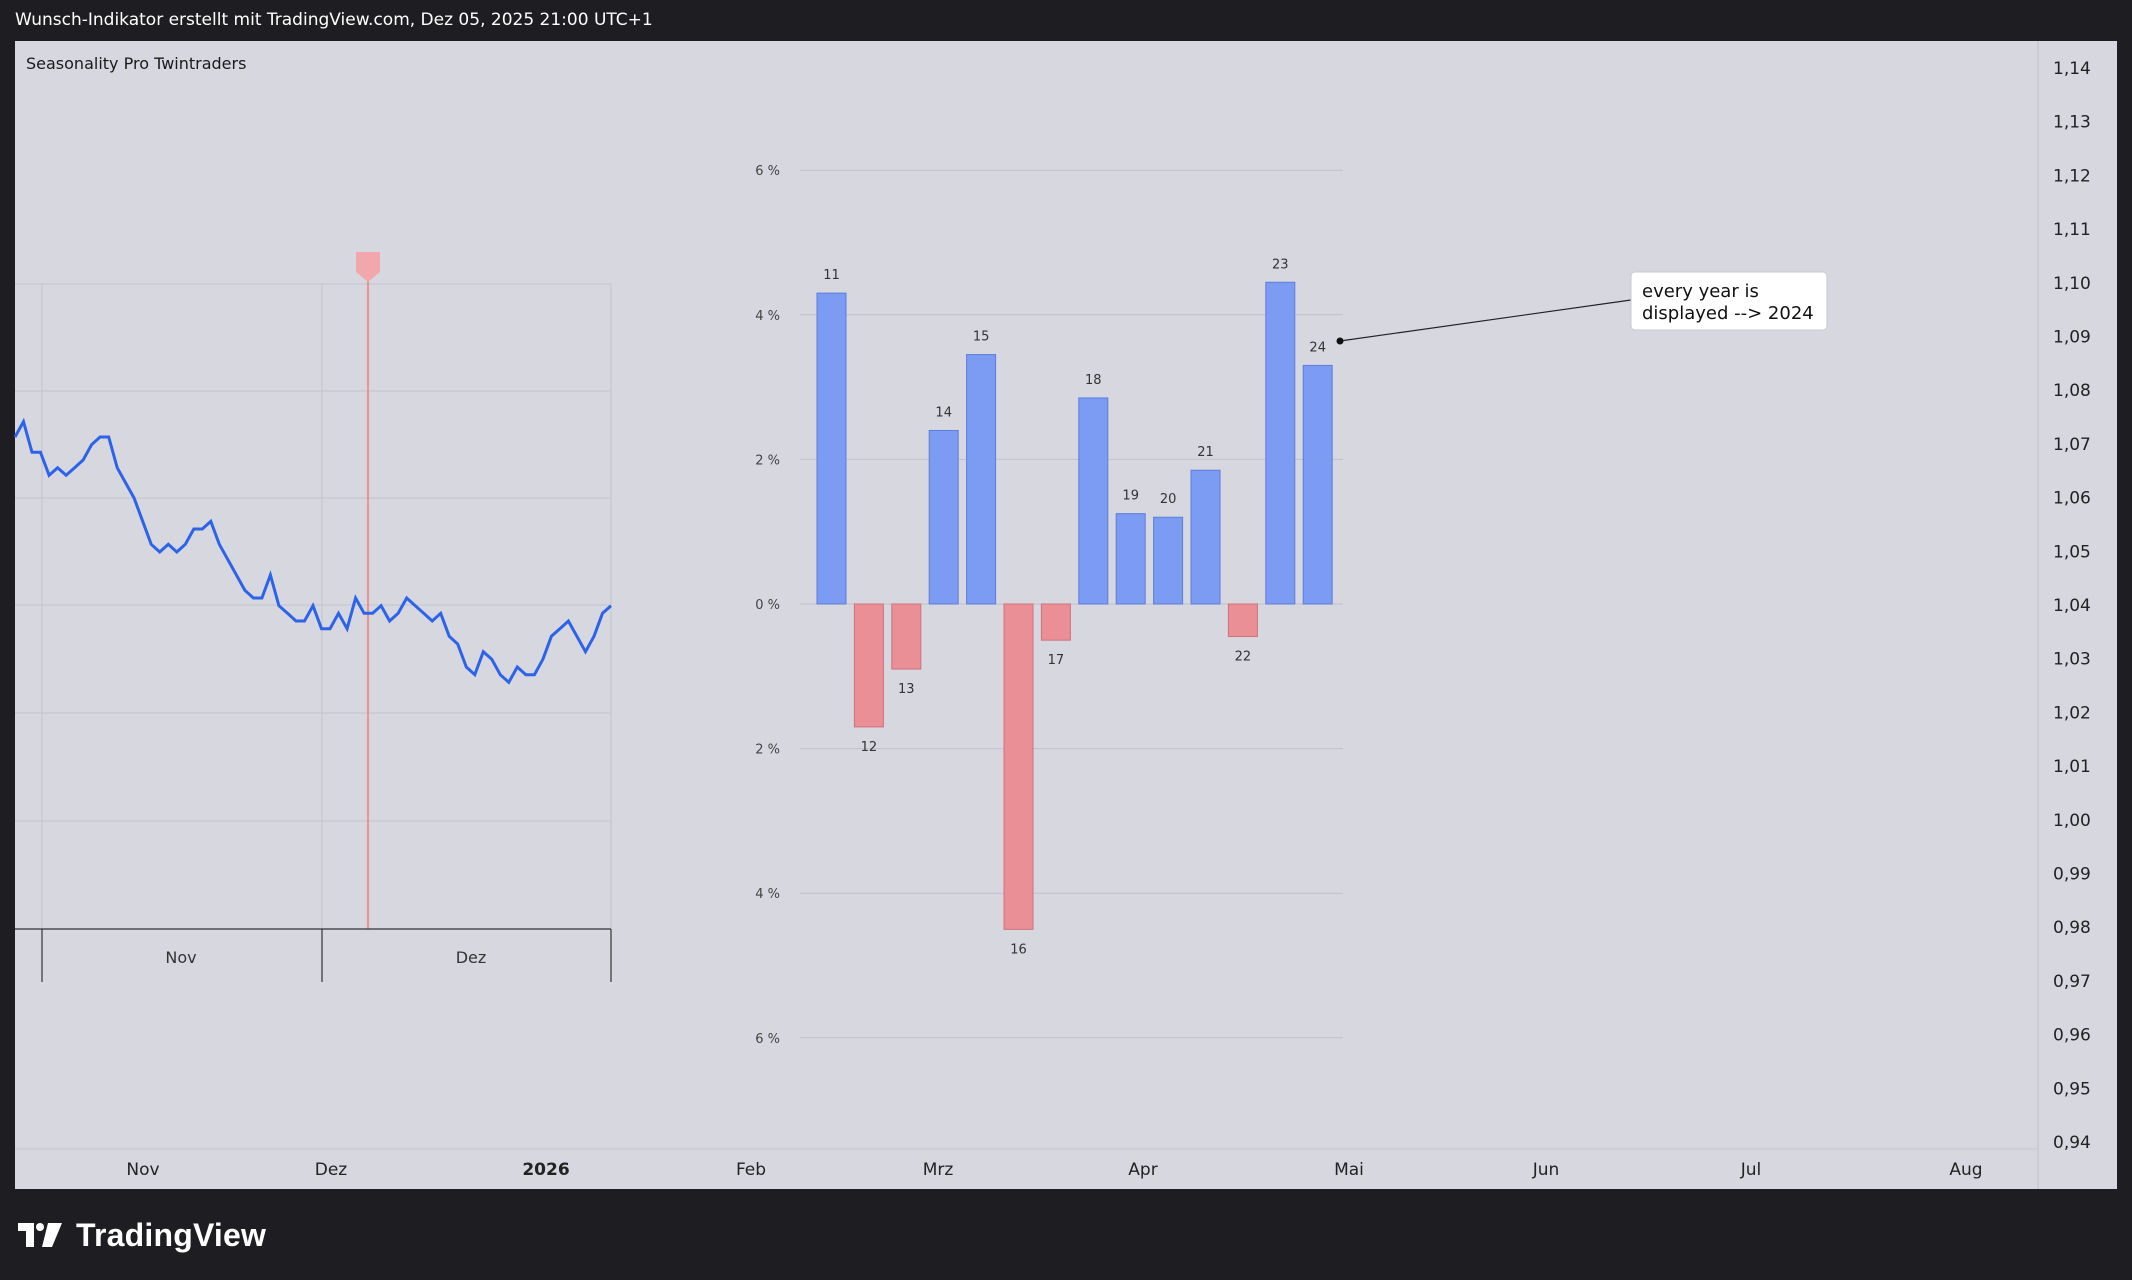 This screenshot has height=1280, width=2132. Describe the element at coordinates (981, 337) in the screenshot. I see `bar-label: 15` at that location.